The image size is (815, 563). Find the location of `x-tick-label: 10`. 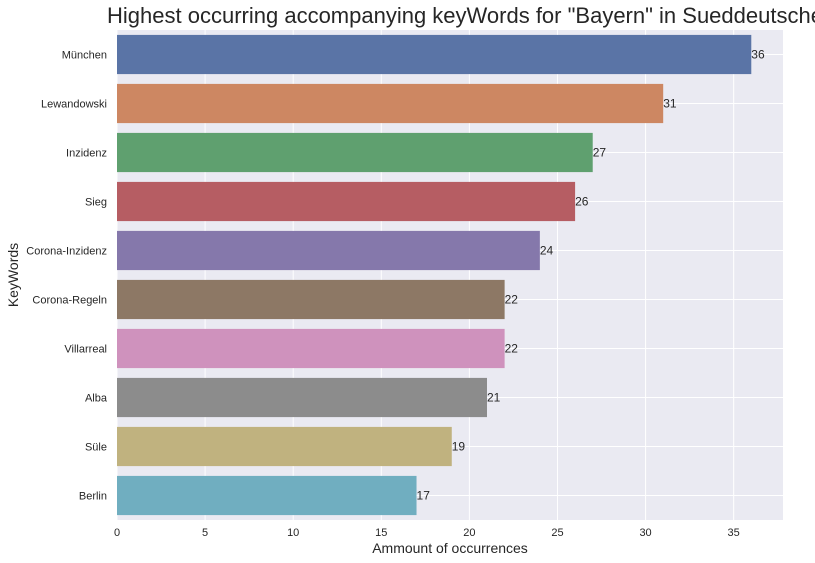

x-tick-label: 10 is located at coordinates (293, 533).